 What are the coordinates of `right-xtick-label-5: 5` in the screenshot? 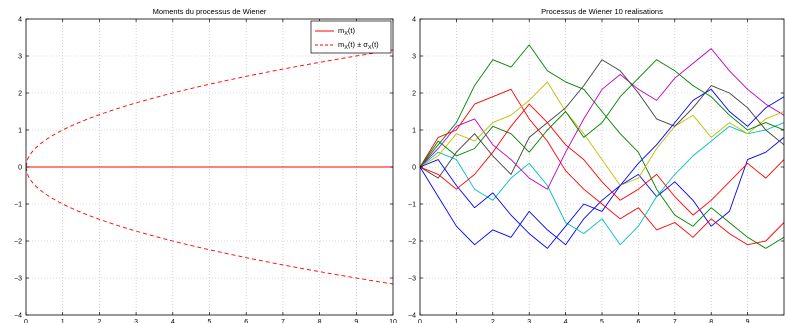 It's located at (602, 321).